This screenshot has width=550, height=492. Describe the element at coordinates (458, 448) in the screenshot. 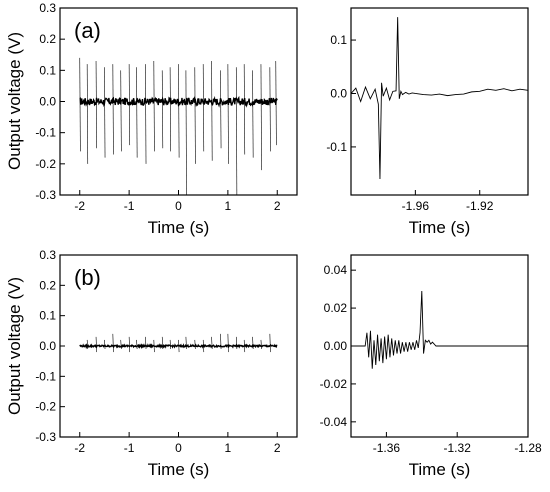

I see `x-tick-label: -1.32` at that location.